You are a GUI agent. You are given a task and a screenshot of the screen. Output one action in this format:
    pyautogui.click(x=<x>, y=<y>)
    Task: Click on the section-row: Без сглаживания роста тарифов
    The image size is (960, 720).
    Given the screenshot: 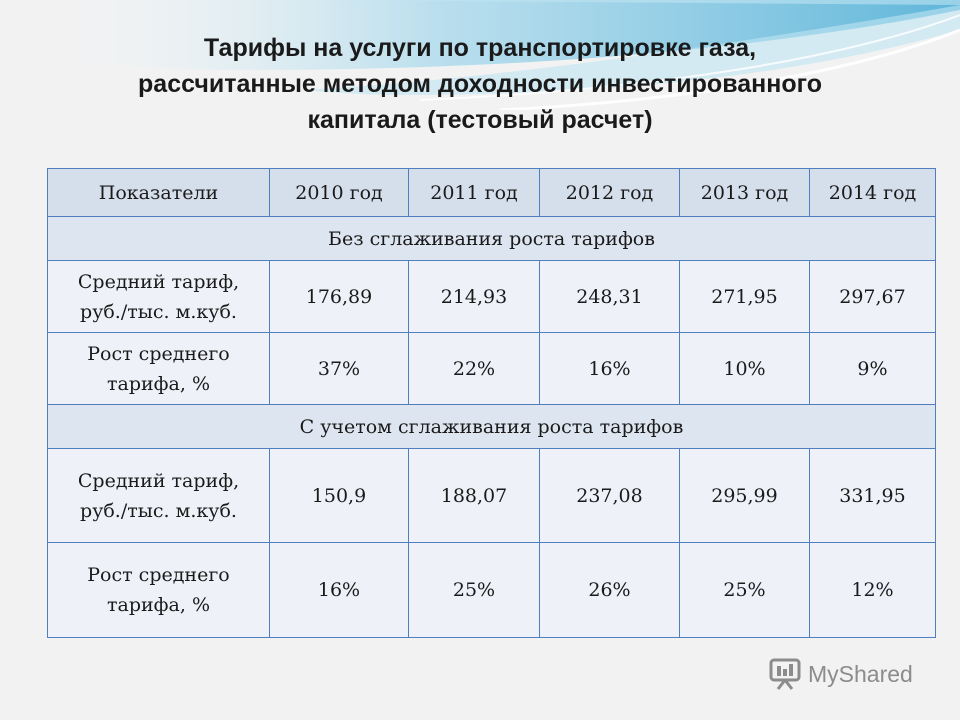 What is the action you would take?
    pyautogui.click(x=491, y=238)
    